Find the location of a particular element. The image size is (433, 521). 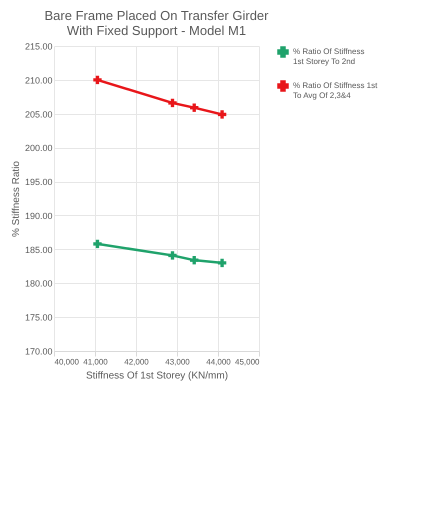

y-tick-label: 215.00 is located at coordinates (38, 47).